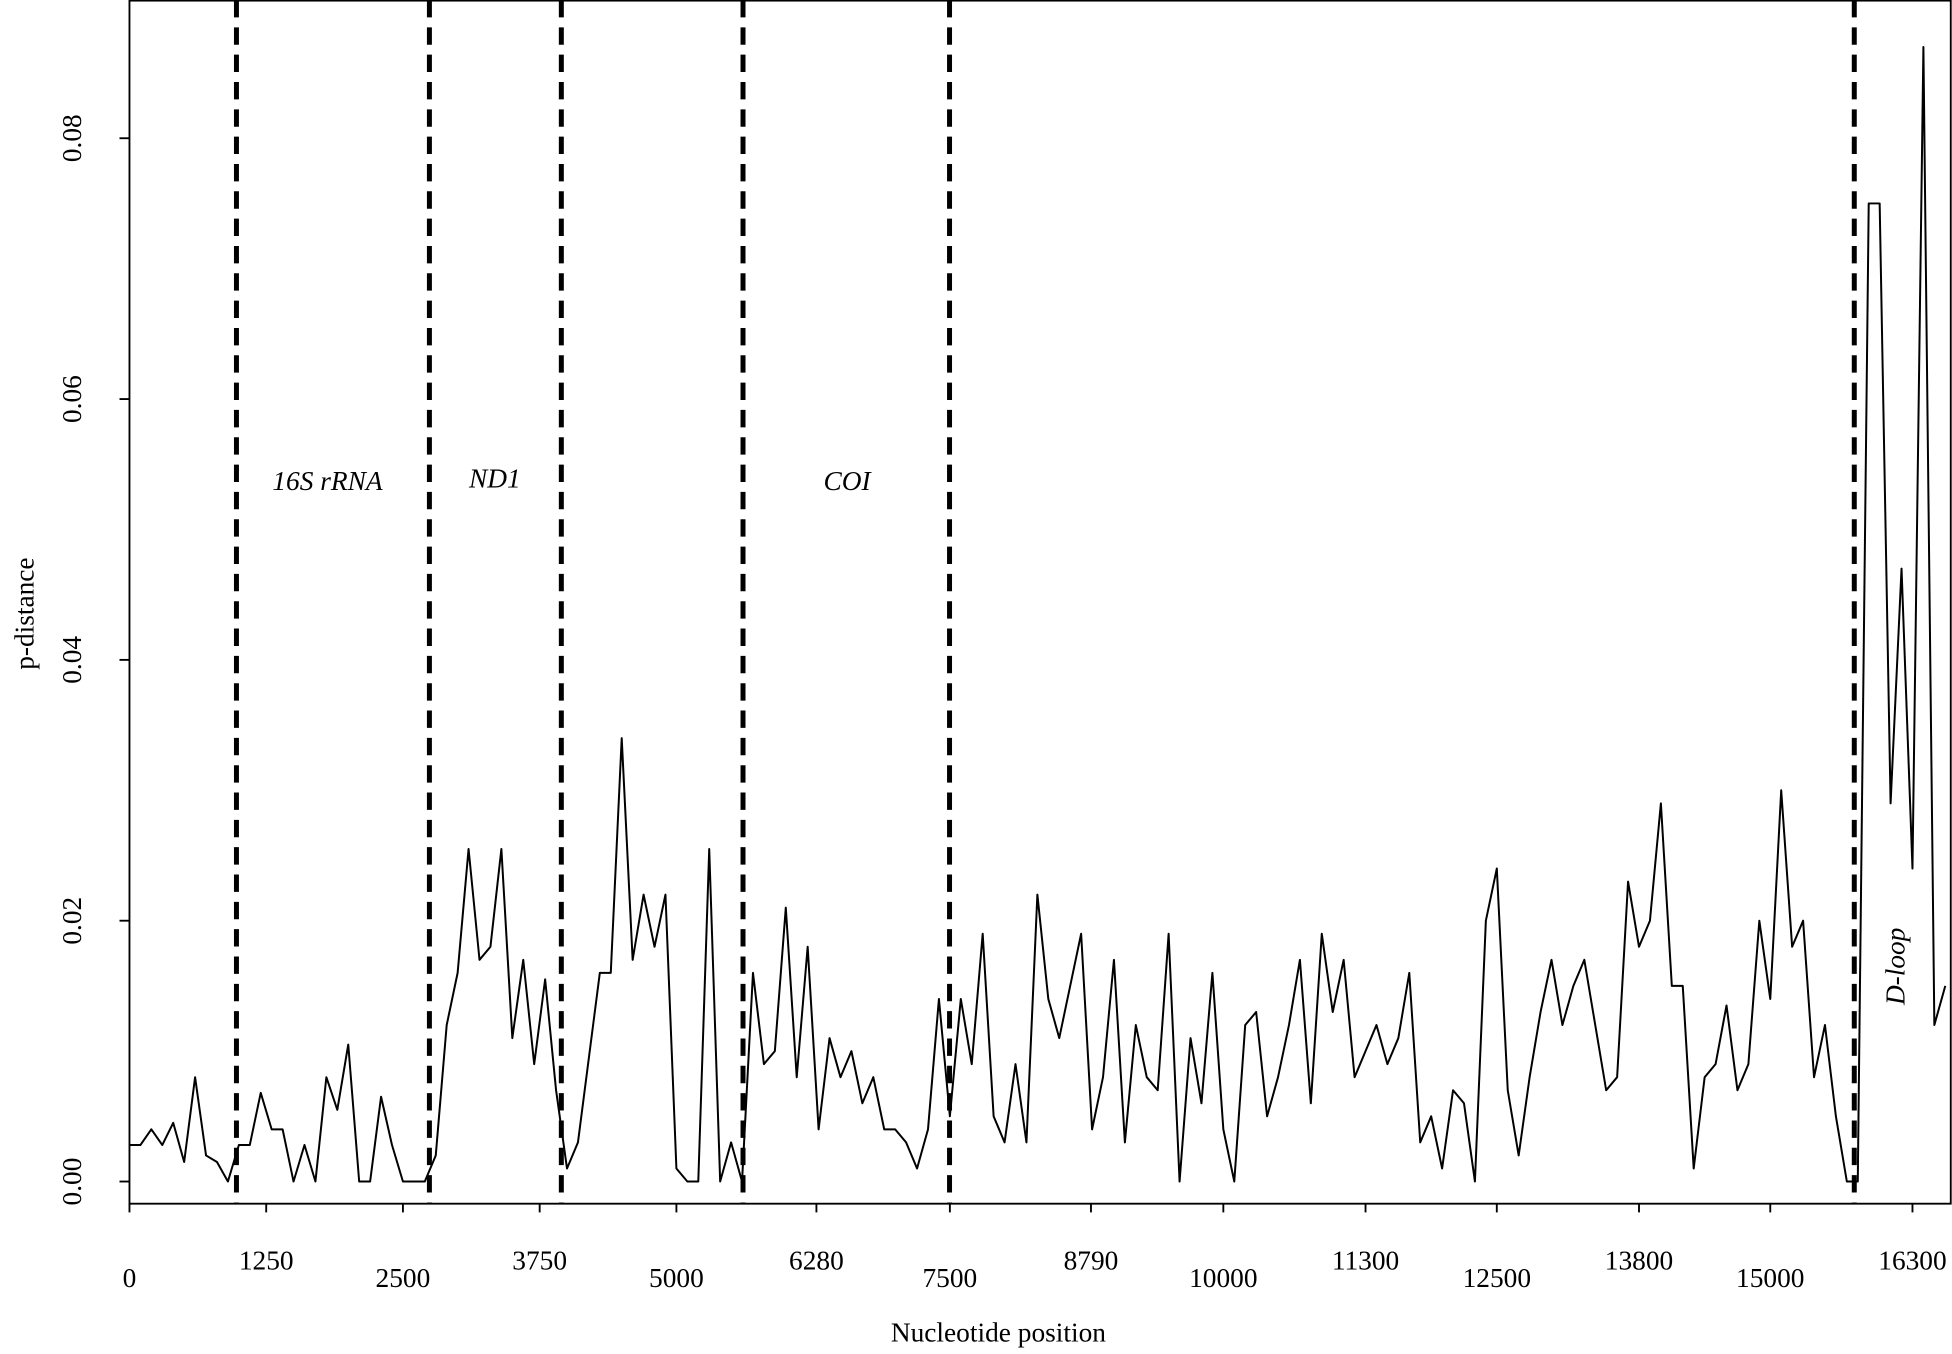 This screenshot has width=1952, height=1354. I want to click on x-tick-label: 15000, so click(1770, 1278).